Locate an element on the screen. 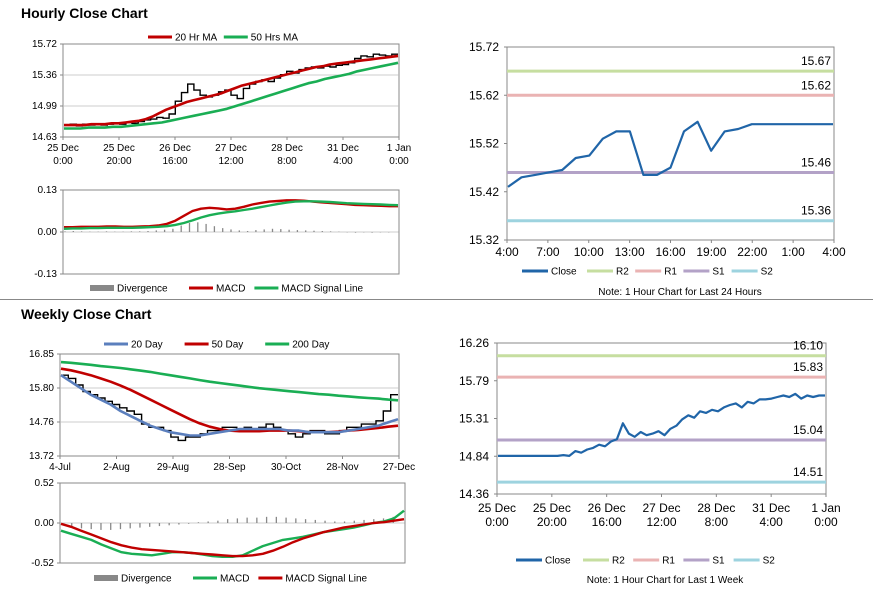 Image resolution: width=873 pixels, height=601 pixels. weekly-signal-line is located at coordinates (232, 538).